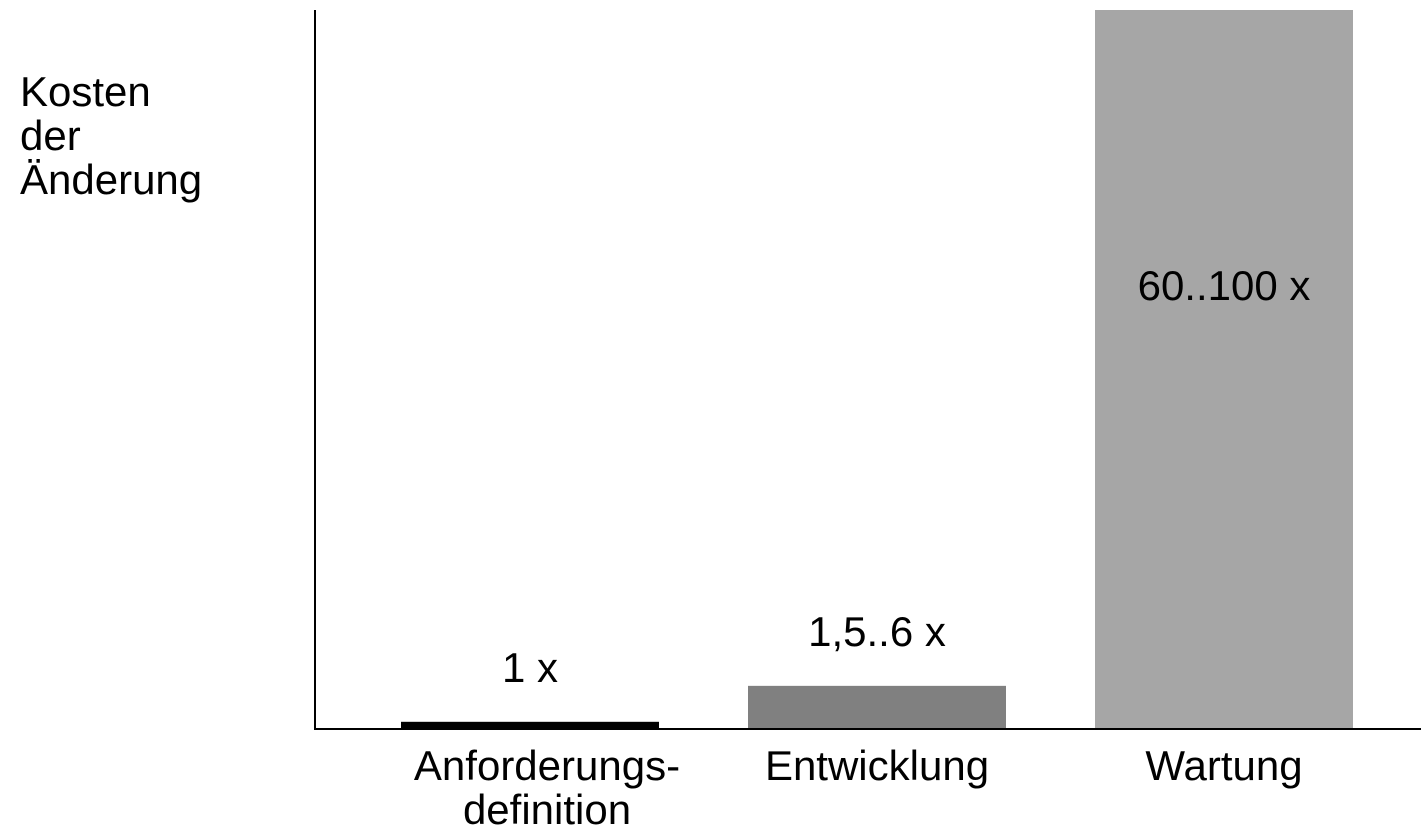 This screenshot has width=1421, height=832. What do you see at coordinates (877, 631) in the screenshot?
I see `data-label-2: 1,5..6 x` at bounding box center [877, 631].